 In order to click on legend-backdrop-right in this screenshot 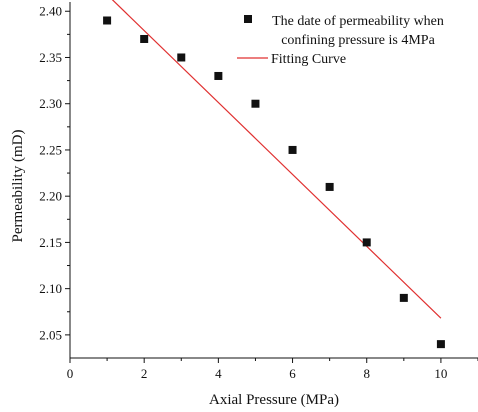, I will do `click(382, 46)`.